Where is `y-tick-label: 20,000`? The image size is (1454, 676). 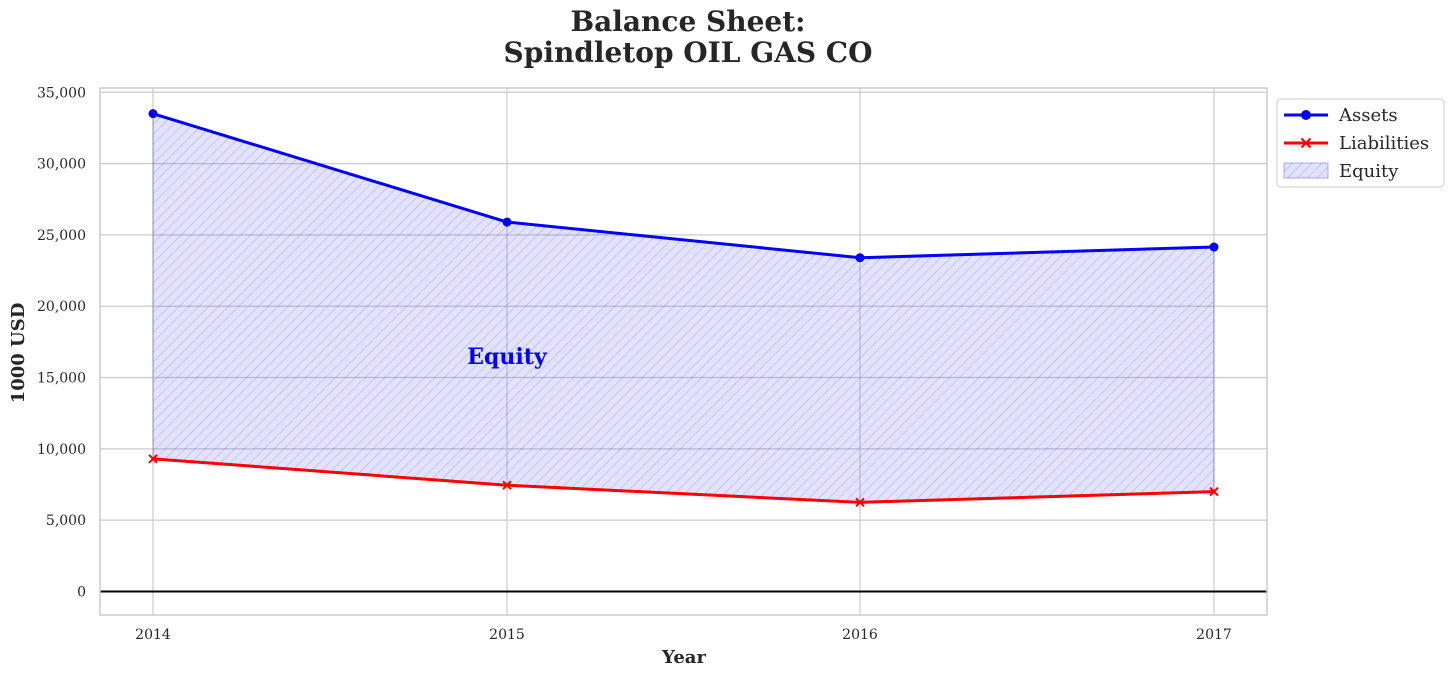
y-tick-label: 20,000 is located at coordinates (61, 307).